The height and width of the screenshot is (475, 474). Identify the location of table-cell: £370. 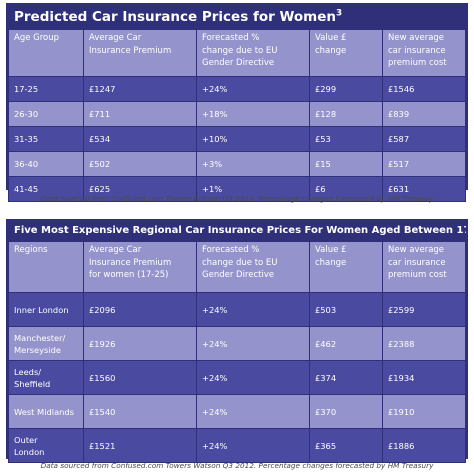
(346, 411).